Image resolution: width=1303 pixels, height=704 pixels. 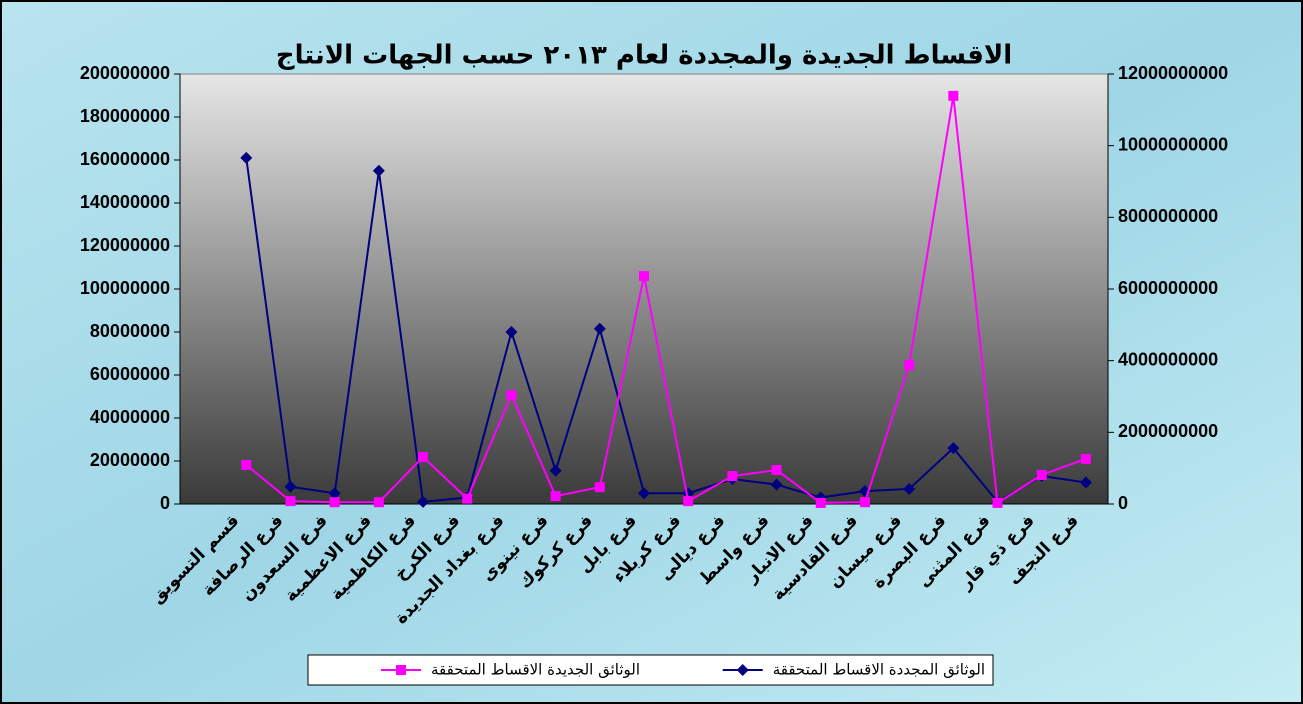 What do you see at coordinates (1168, 431) in the screenshot?
I see `y2-tick-label: 2000000000` at bounding box center [1168, 431].